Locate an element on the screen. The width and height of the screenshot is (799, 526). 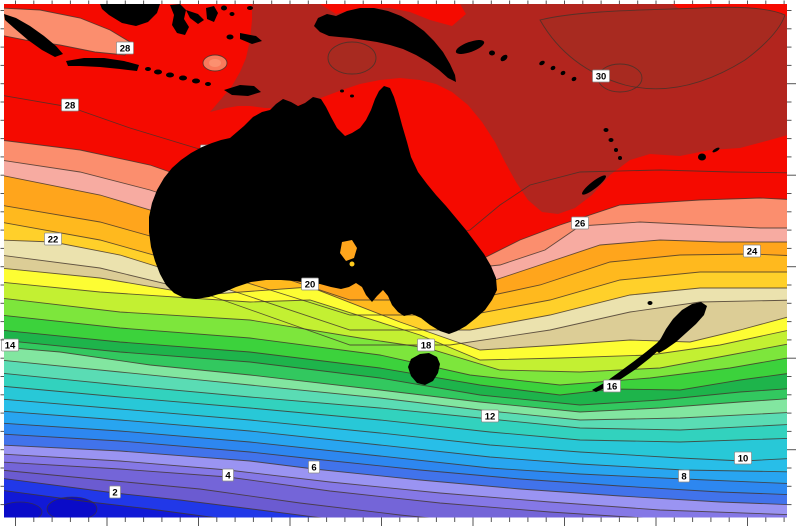
contour-label-value: 8 is located at coordinates (683, 477).